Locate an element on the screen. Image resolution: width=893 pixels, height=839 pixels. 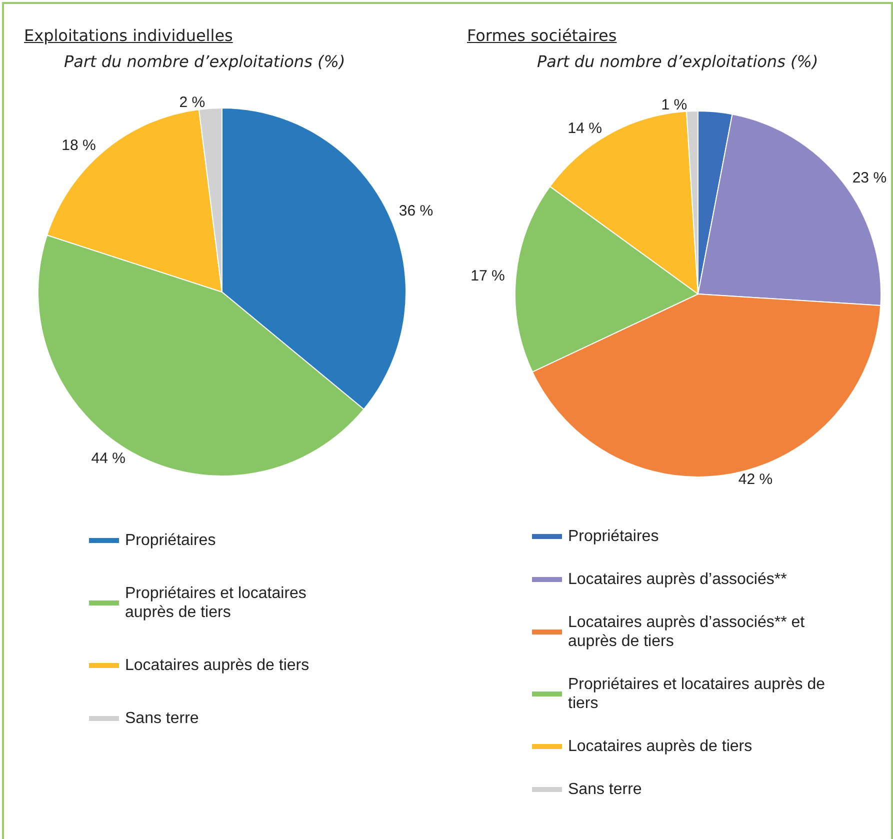
data-label: 42 % is located at coordinates (755, 479).